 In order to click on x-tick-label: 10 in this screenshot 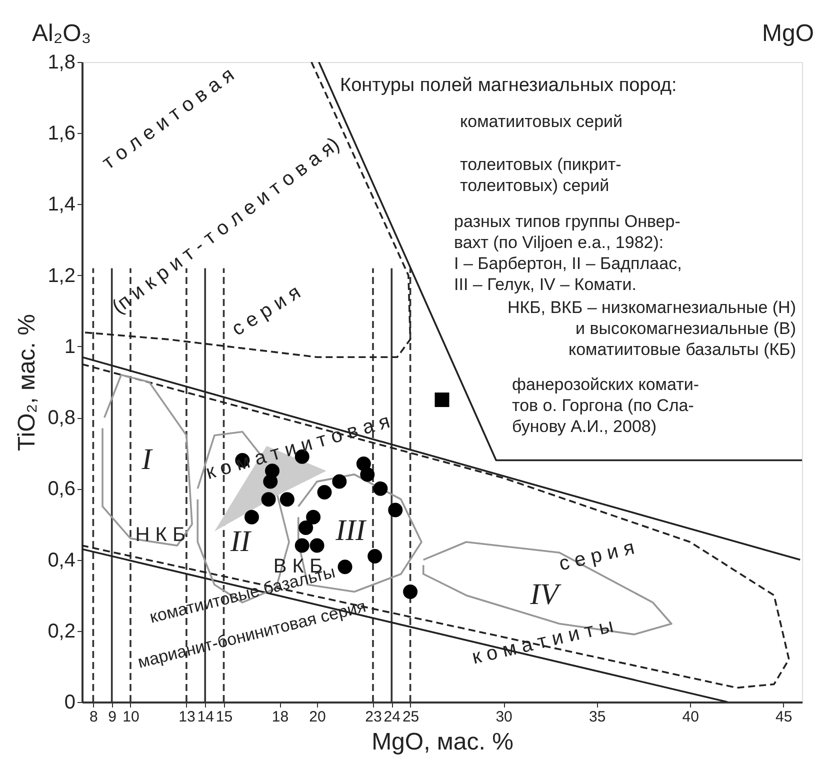, I will do `click(131, 717)`.